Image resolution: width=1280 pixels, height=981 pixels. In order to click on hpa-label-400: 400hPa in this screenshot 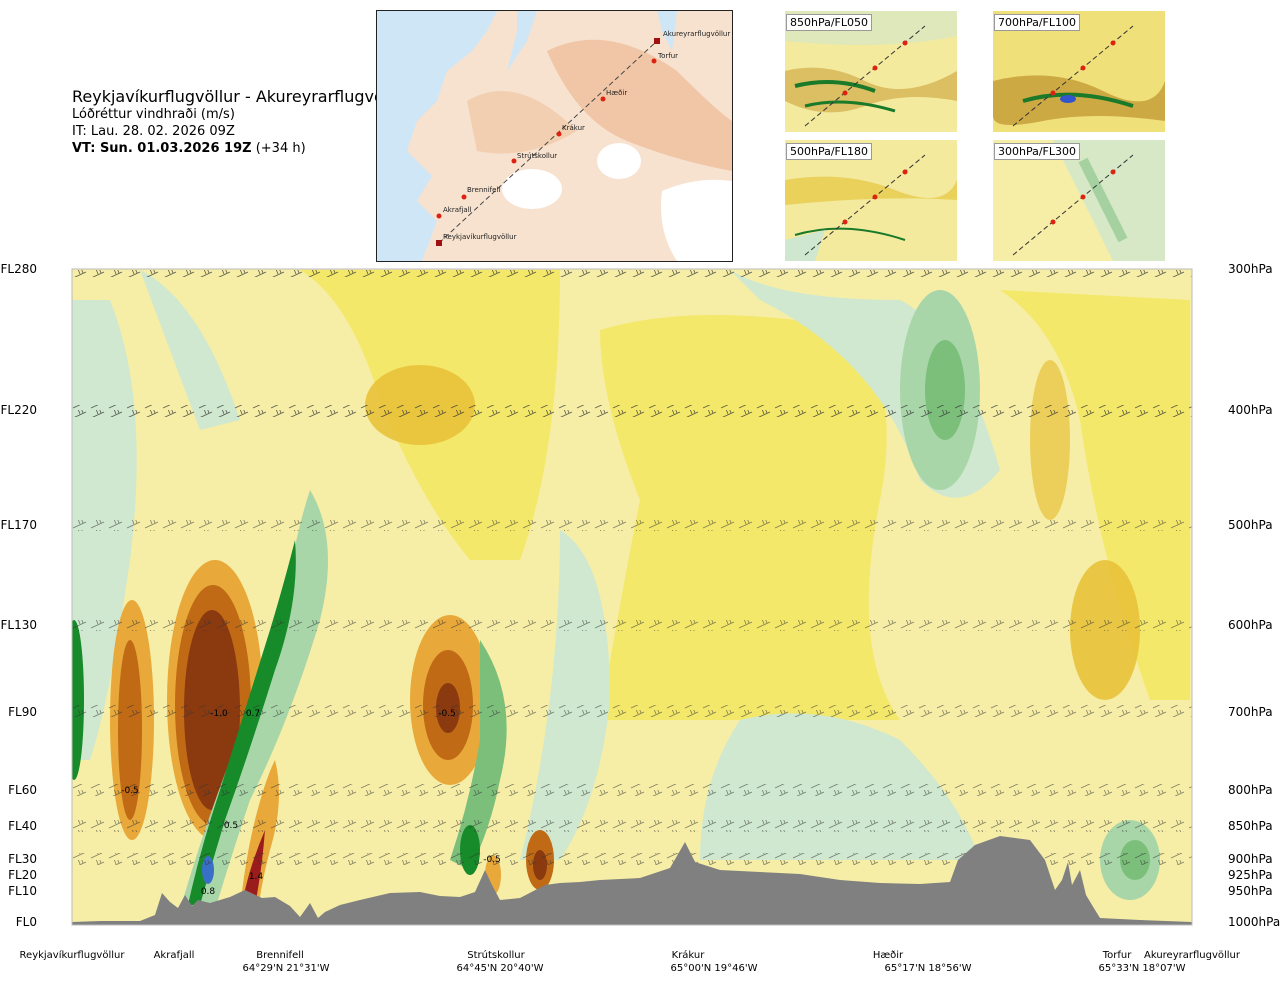, I will do `click(1250, 410)`.